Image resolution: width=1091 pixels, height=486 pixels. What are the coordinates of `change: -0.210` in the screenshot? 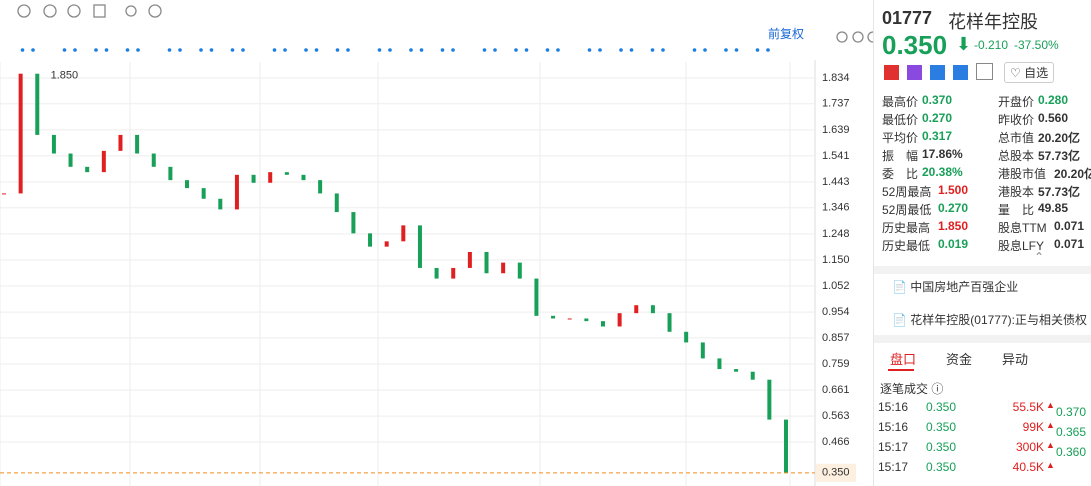 It's located at (991, 45).